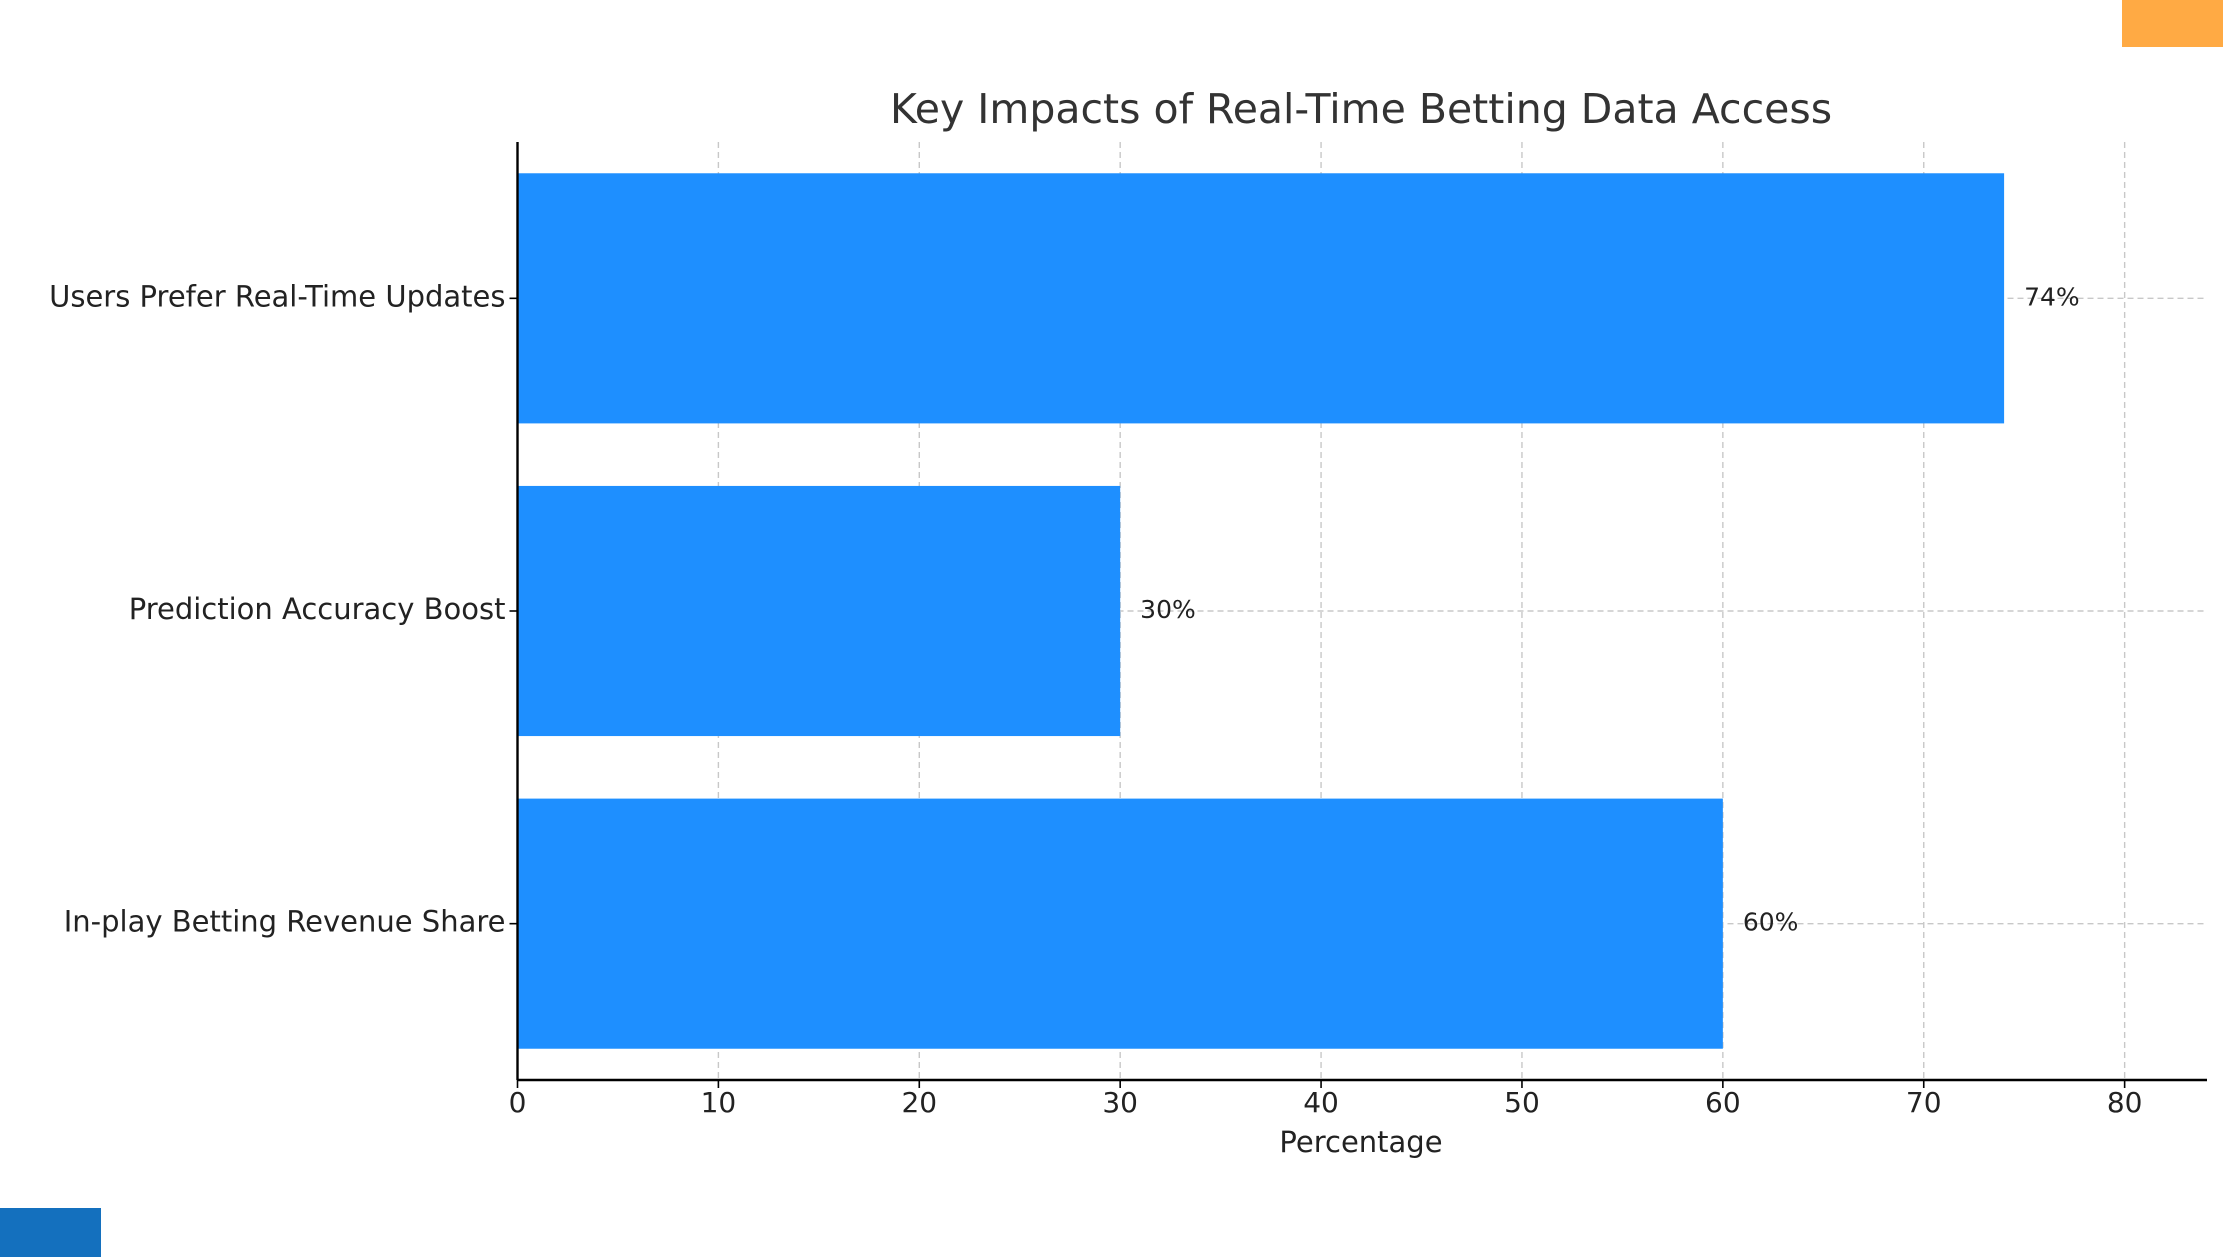 The width and height of the screenshot is (2223, 1257). I want to click on x-tick-label: 40, so click(1321, 1102).